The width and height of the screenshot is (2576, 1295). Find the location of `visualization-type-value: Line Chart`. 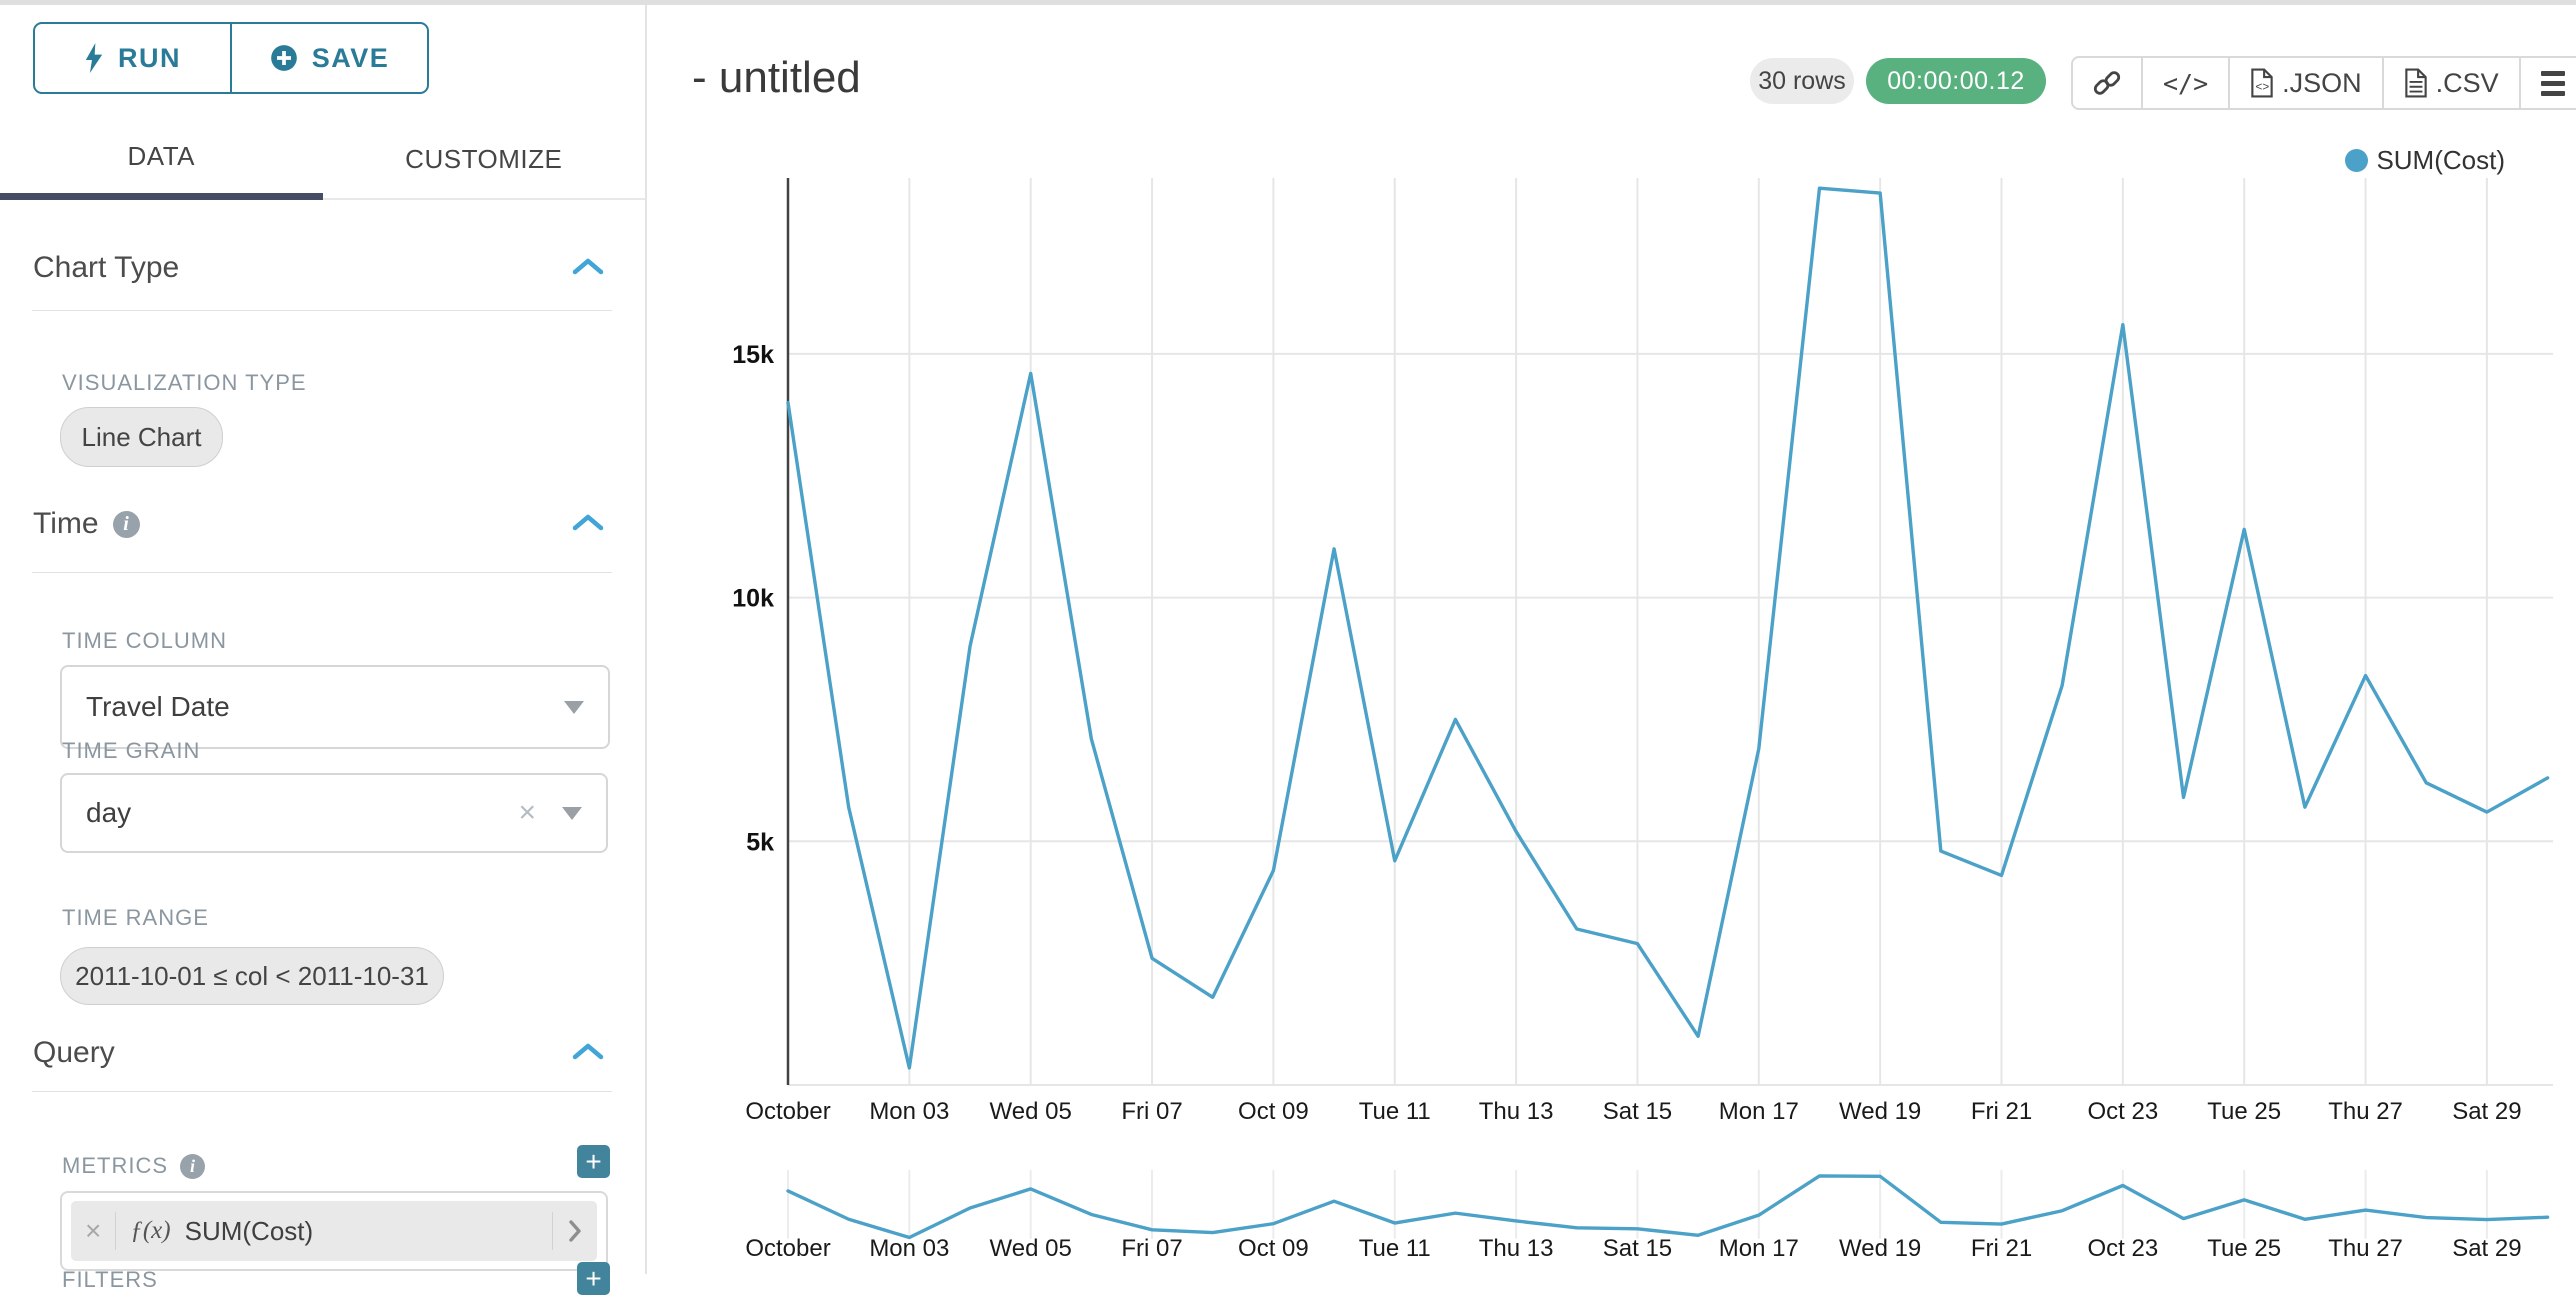

visualization-type-value: Line Chart is located at coordinates (141, 436).